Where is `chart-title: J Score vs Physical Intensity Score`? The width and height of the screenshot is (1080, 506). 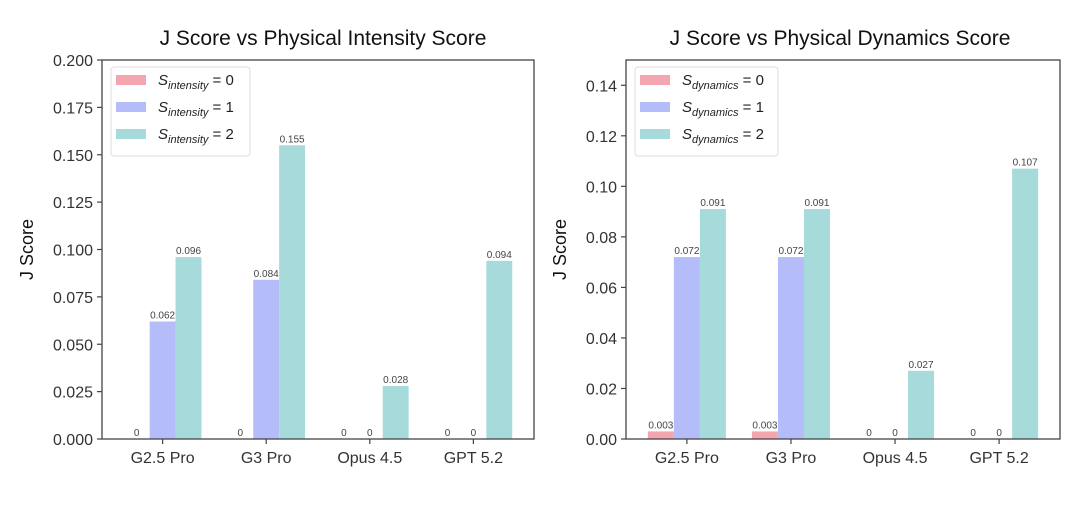 chart-title: J Score vs Physical Intensity Score is located at coordinates (323, 38).